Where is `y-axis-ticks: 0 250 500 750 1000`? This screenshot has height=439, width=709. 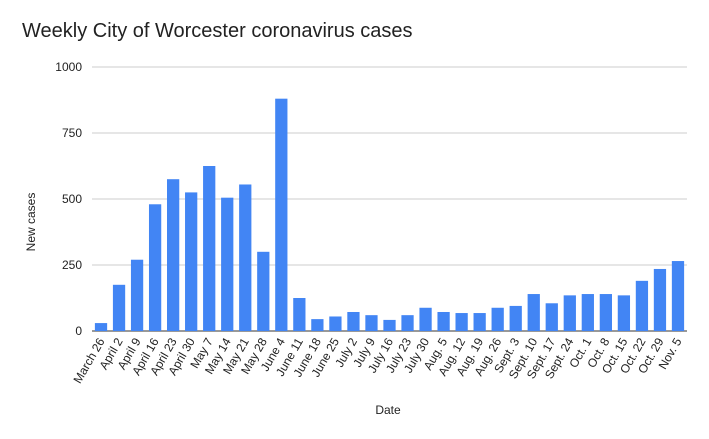
y-axis-ticks: 0 250 500 750 1000 is located at coordinates (68, 199).